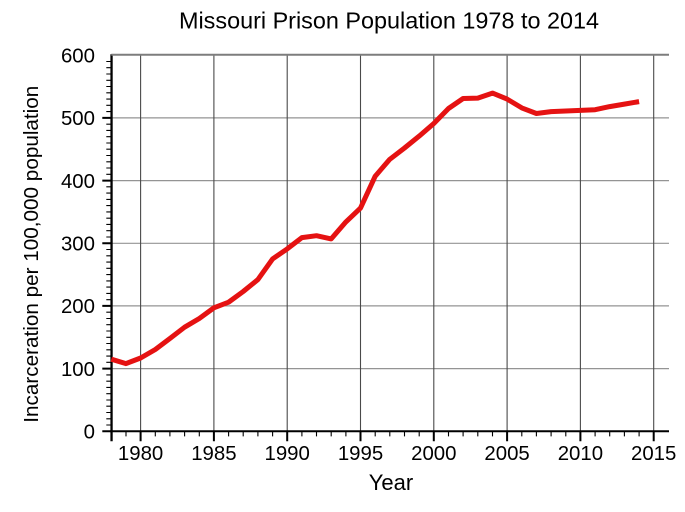 Image resolution: width=685 pixels, height=512 pixels. Describe the element at coordinates (78, 182) in the screenshot. I see `svg-text: 400` at that location.